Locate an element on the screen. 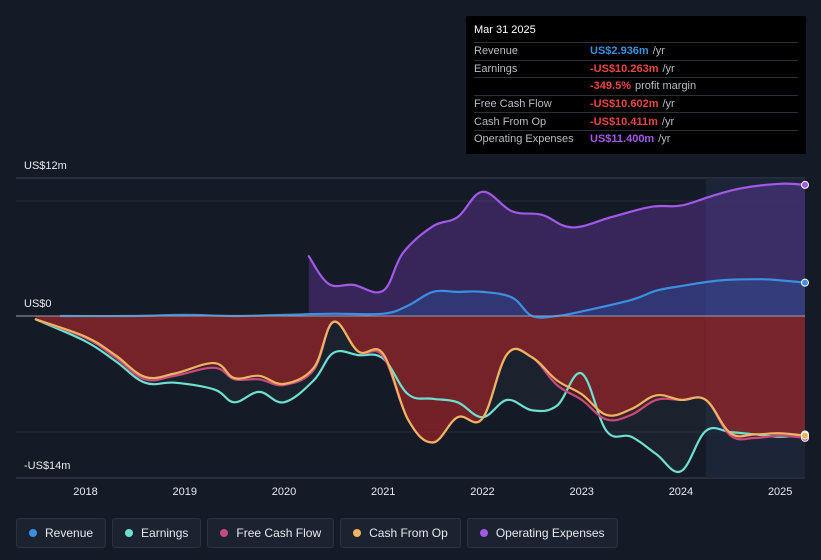 This screenshot has width=821, height=560. series-endpoints is located at coordinates (805, 311).